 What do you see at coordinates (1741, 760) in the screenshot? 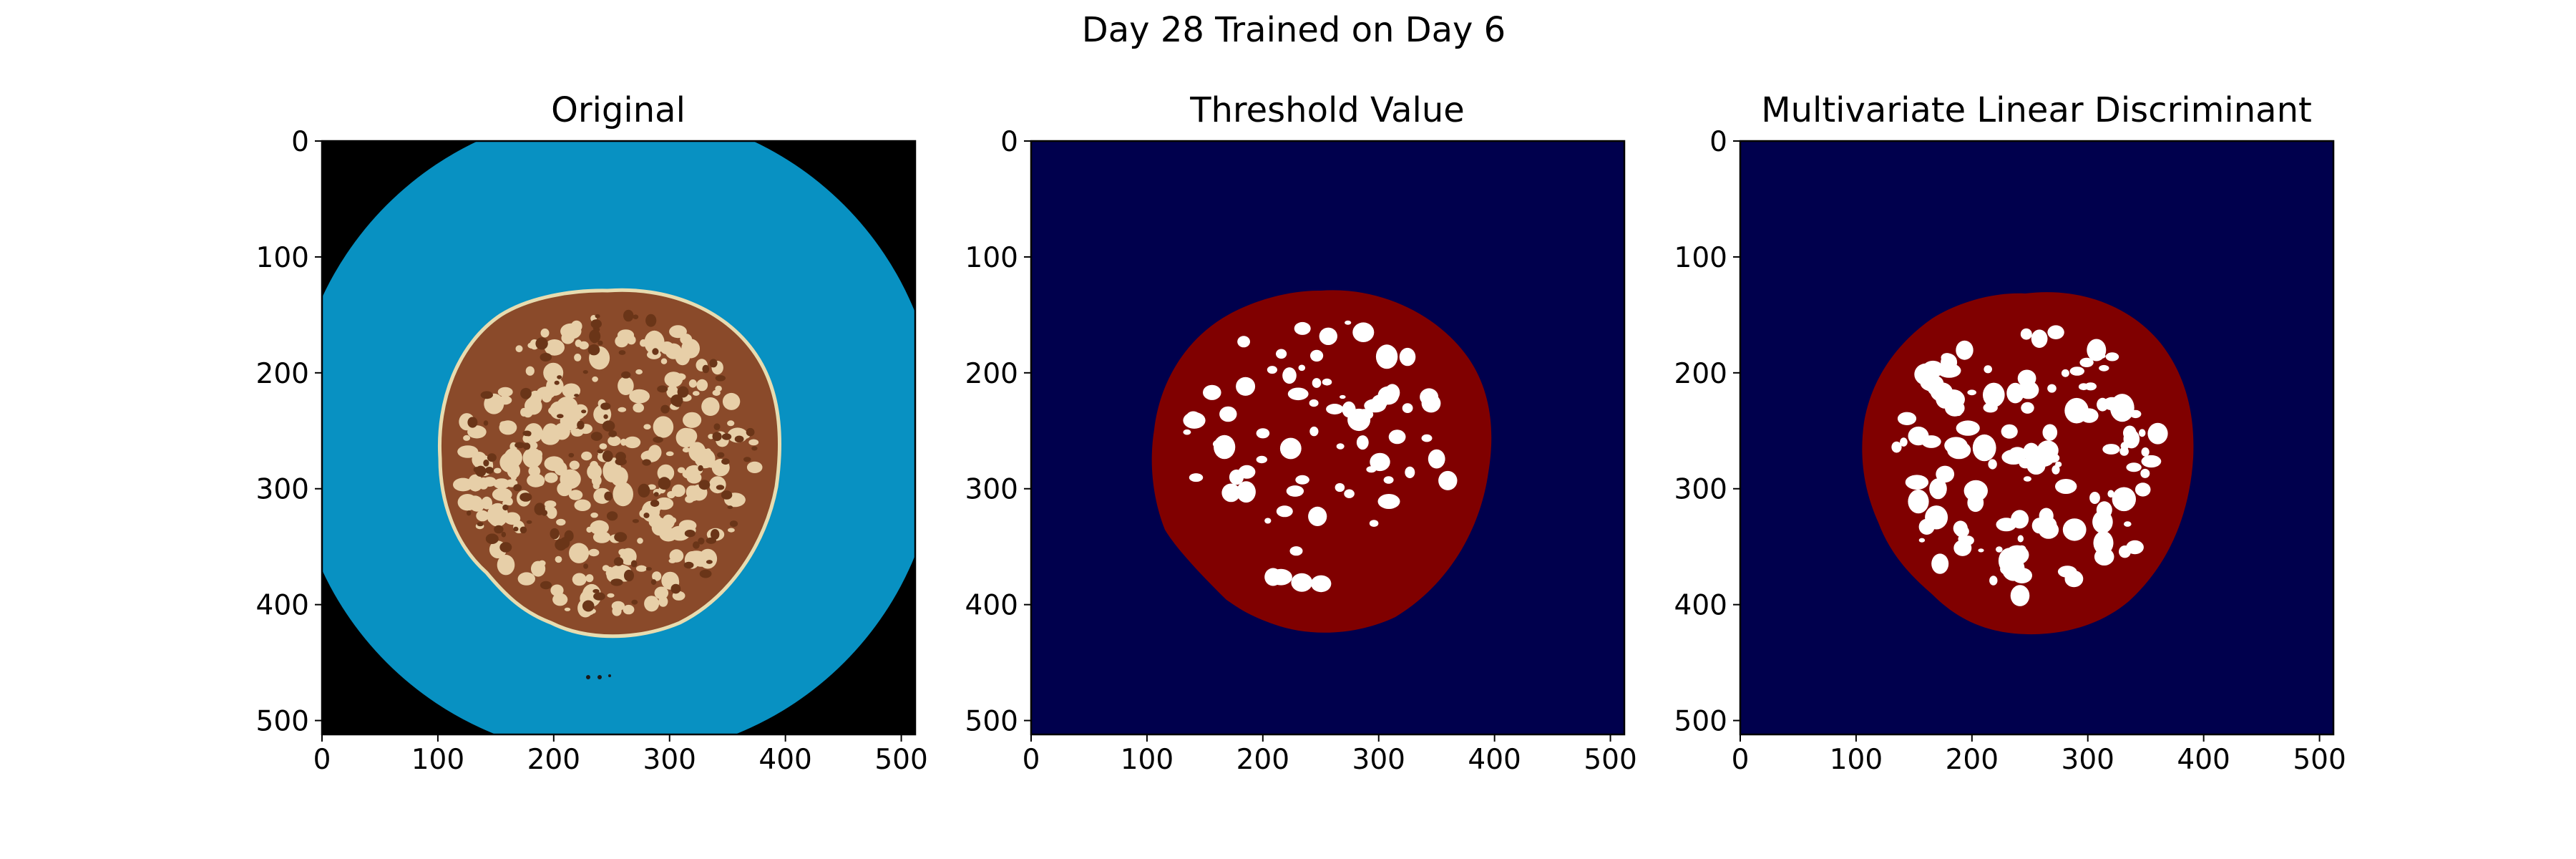
I see `x-tick-label: 0` at bounding box center [1741, 760].